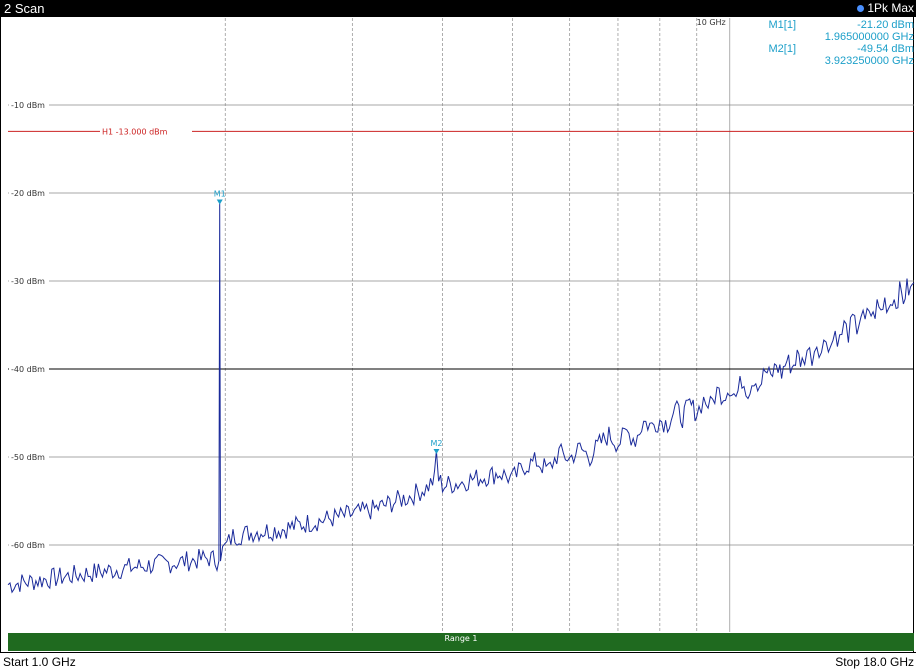 The height and width of the screenshot is (671, 916). I want to click on y-tick-label: -40 dBm, so click(28, 369).